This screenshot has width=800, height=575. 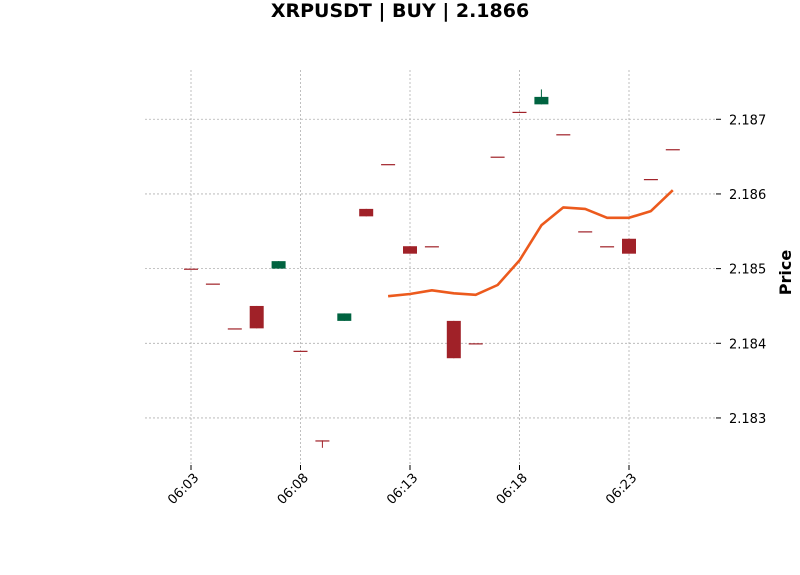 I want to click on x-tick-label: 06:18, so click(x=512, y=489).